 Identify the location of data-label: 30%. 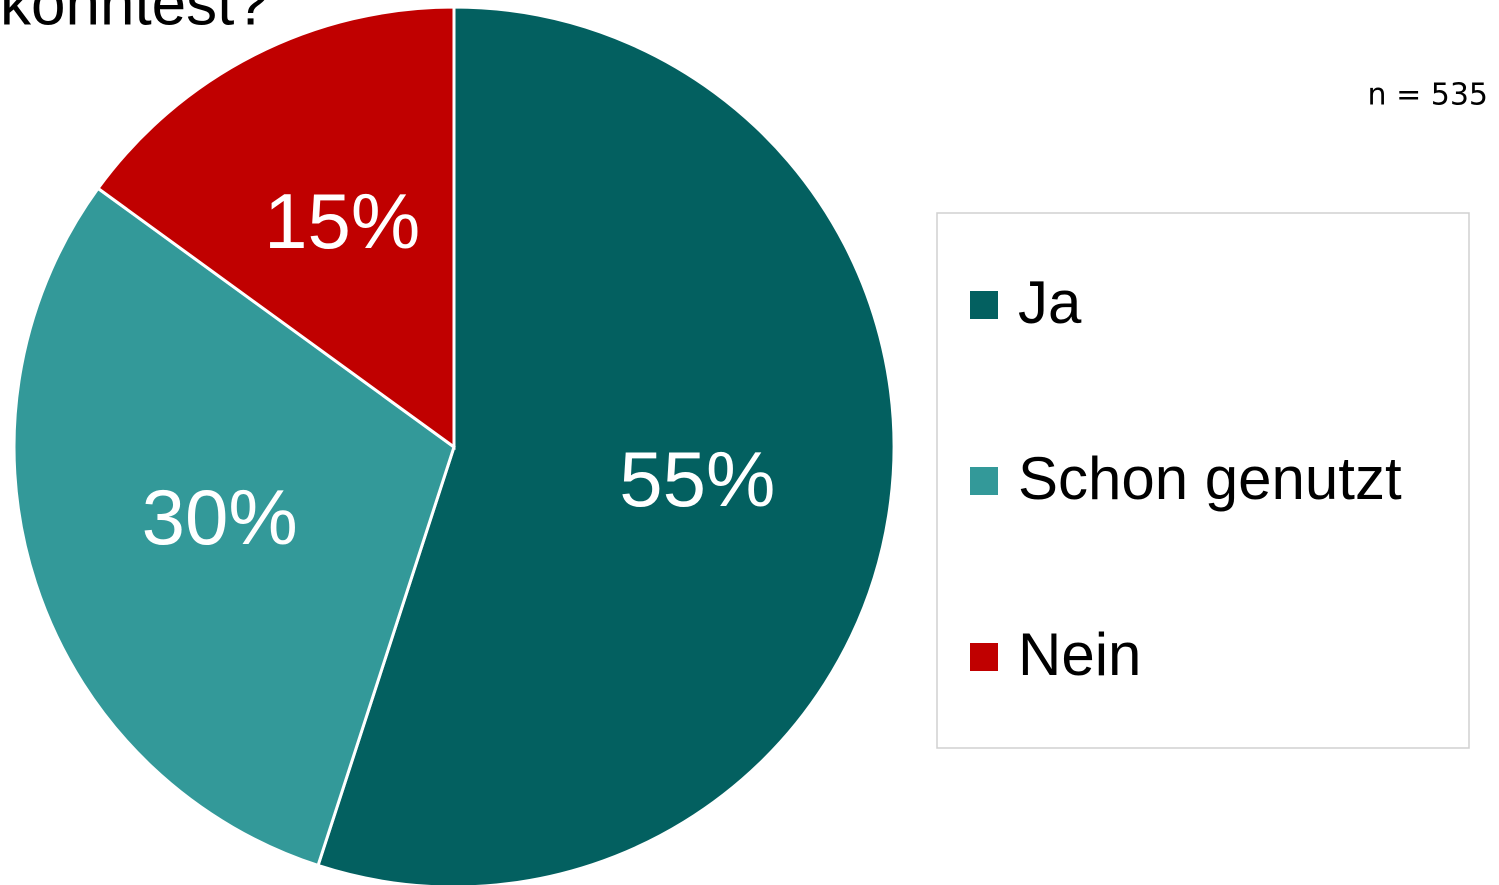
(220, 517).